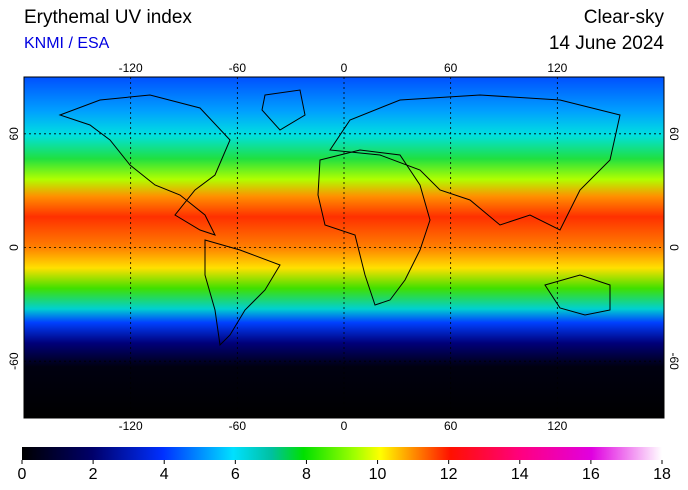 This screenshot has height=490, width=688. What do you see at coordinates (306, 474) in the screenshot?
I see `colorbar-label: 8` at bounding box center [306, 474].